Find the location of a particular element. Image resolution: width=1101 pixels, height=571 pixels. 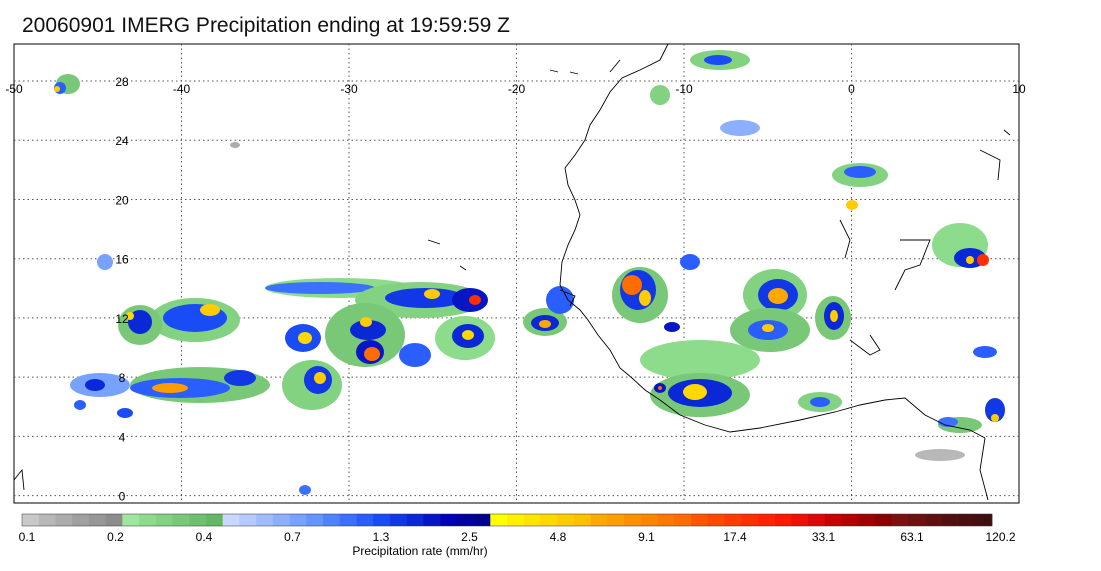

lon-tick-label: 10 is located at coordinates (1019, 89).